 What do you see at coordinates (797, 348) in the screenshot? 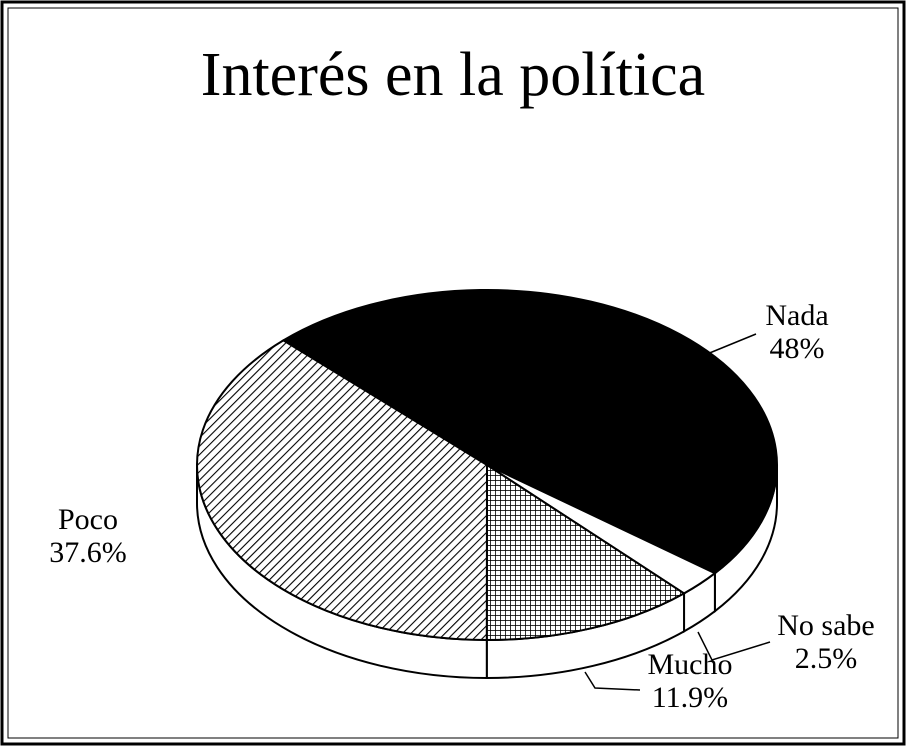
I see `value-label: 48%` at bounding box center [797, 348].